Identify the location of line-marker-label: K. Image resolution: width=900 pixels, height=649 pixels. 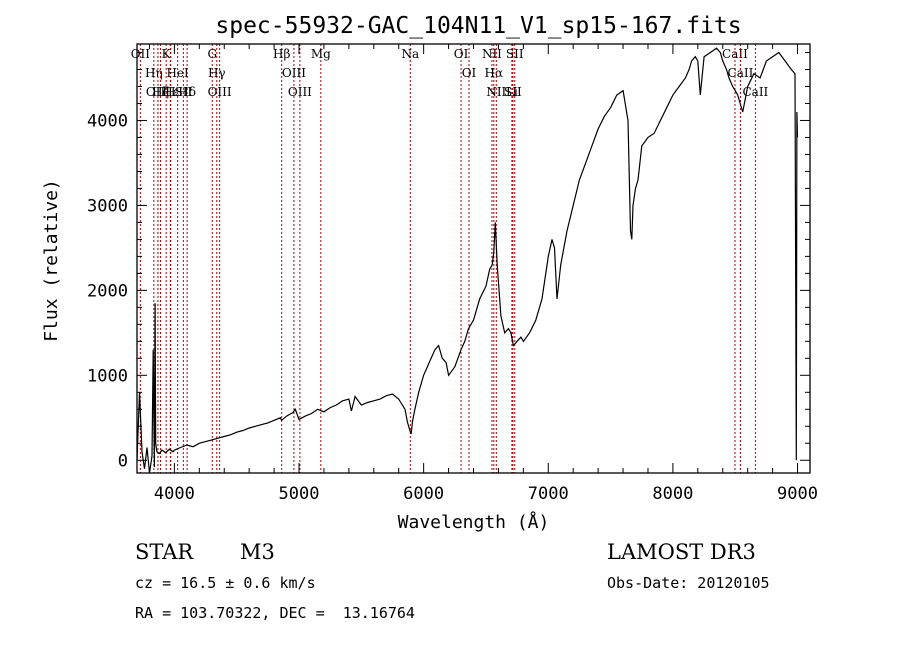
(167, 54).